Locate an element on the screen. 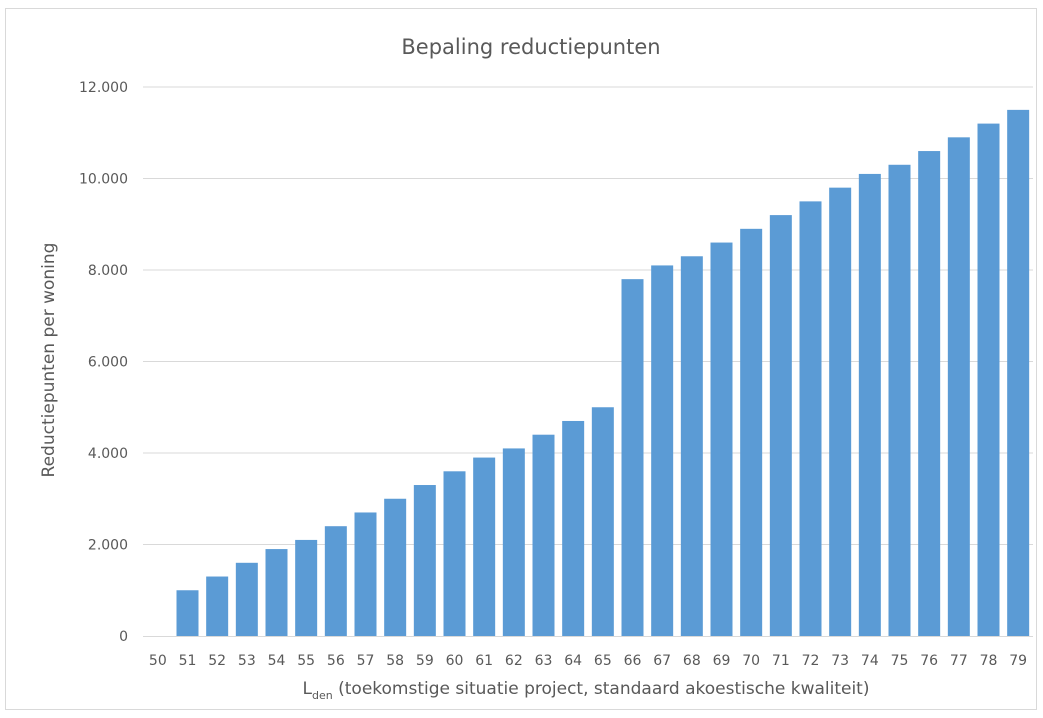 This screenshot has width=1043, height=718. x-tick-label: 68 is located at coordinates (692, 661).